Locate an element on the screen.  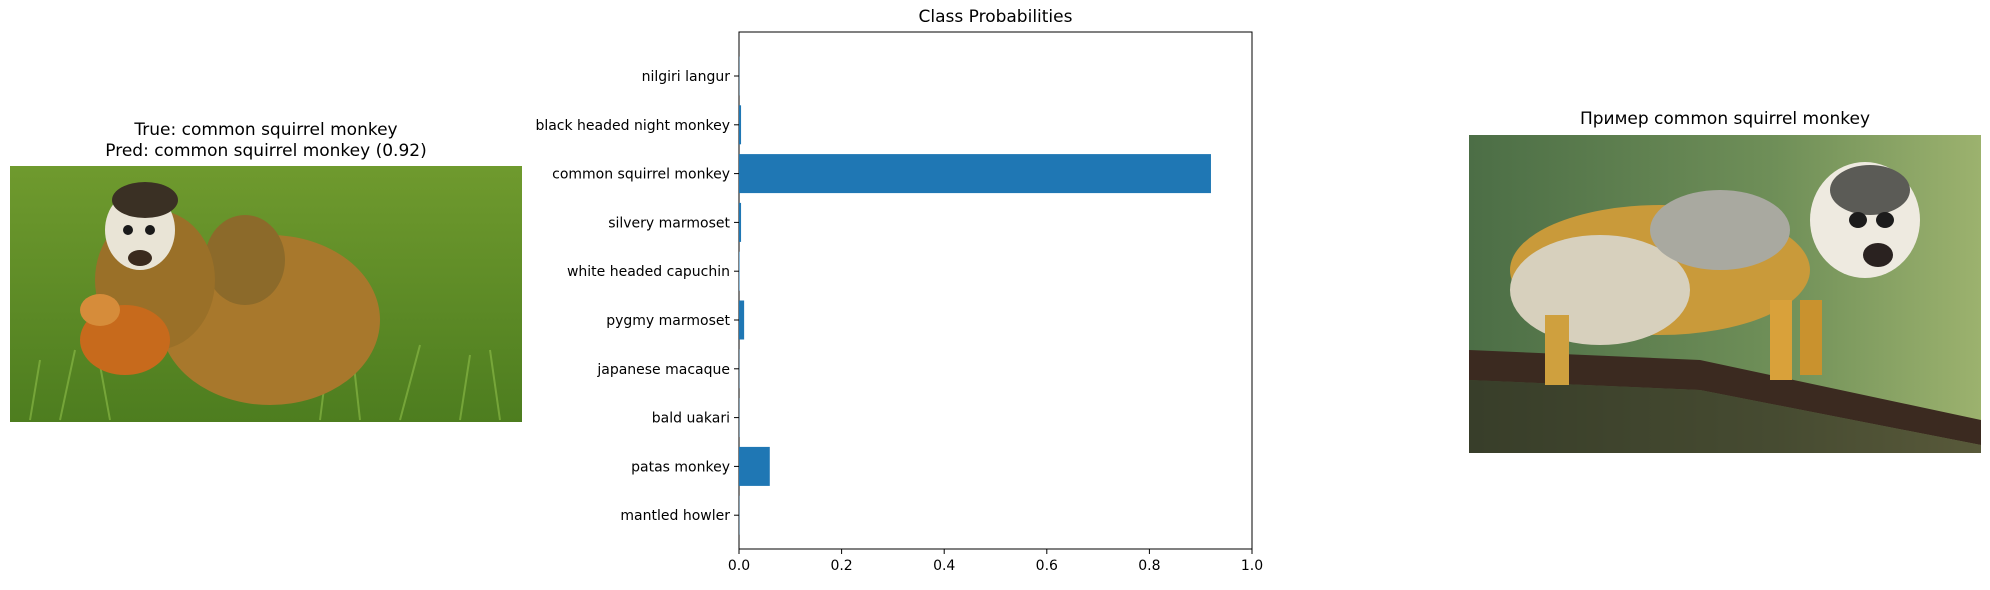
x-tick-label: 0.8 is located at coordinates (1149, 566).